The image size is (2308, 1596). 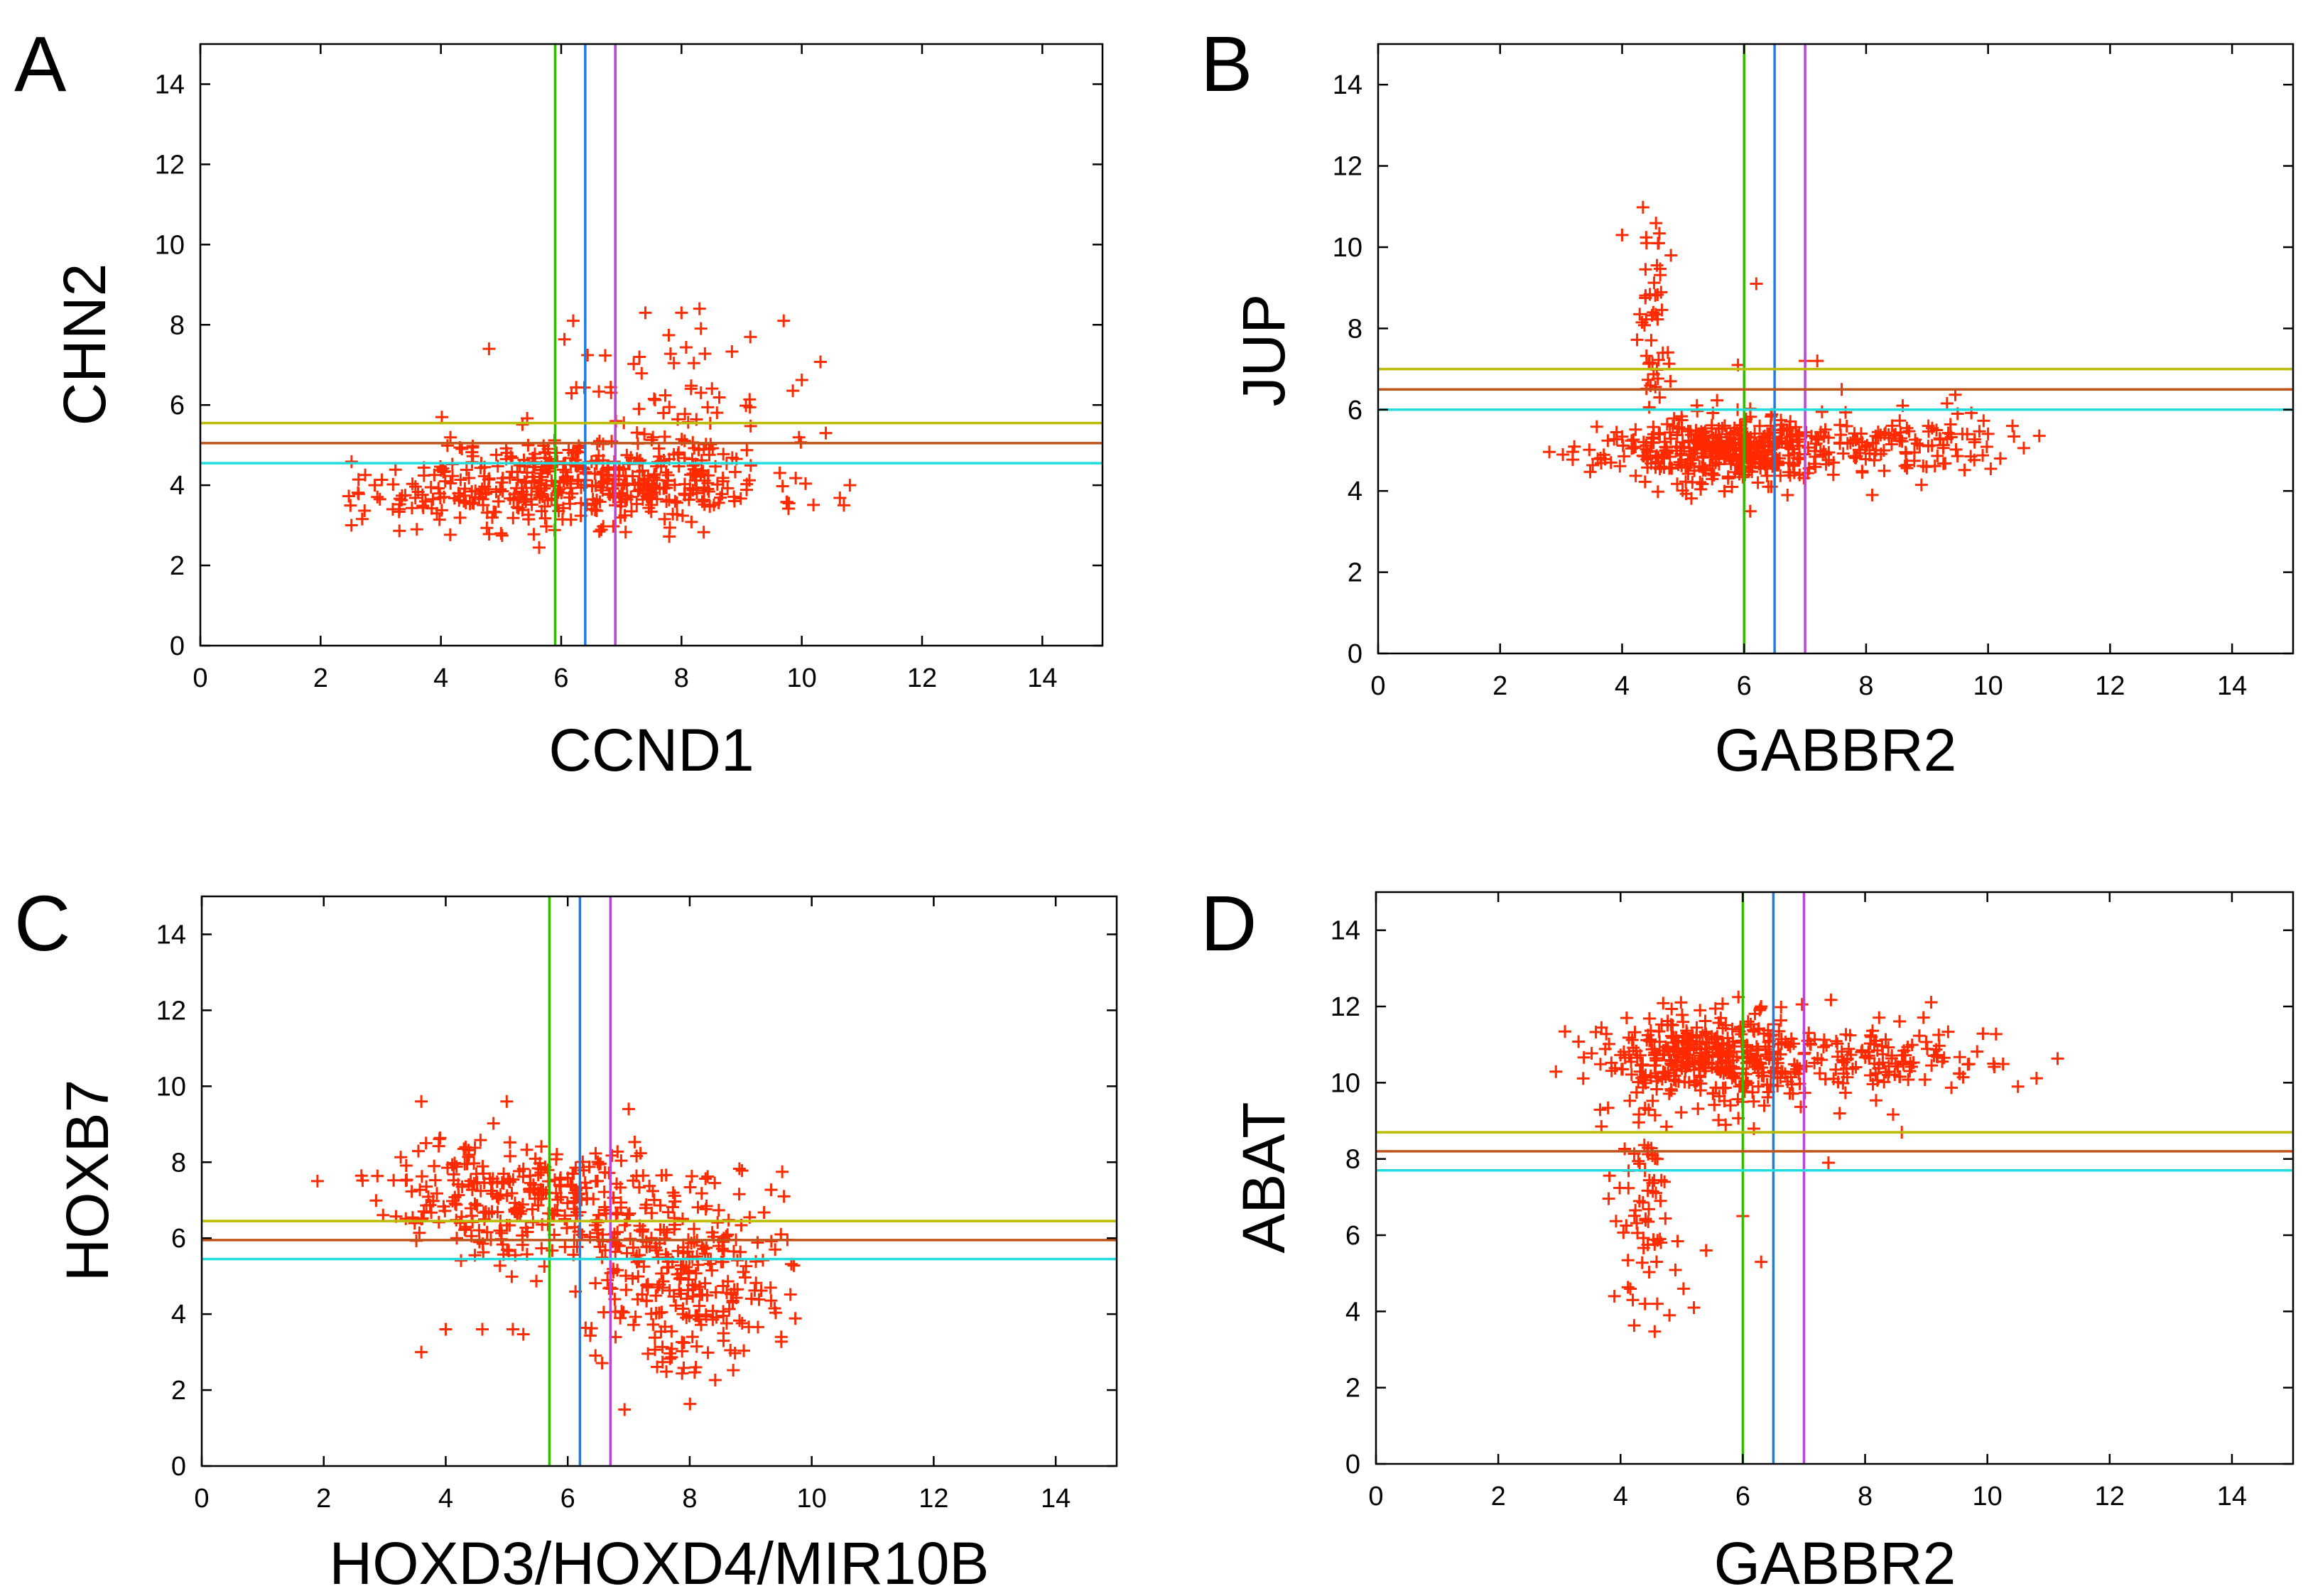 I want to click on data-points, so click(x=1806, y=1164).